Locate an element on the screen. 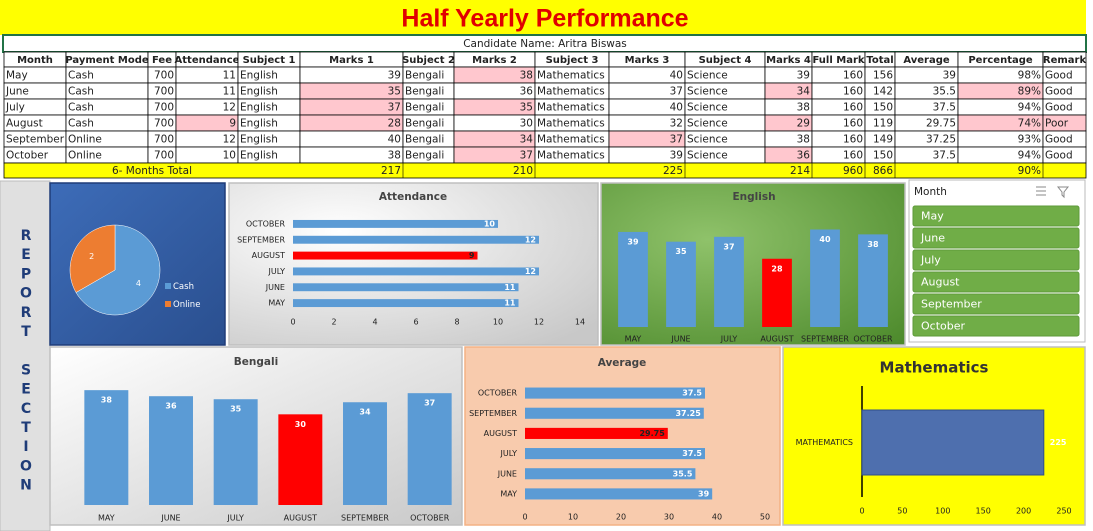 This screenshot has height=531, width=1093. cell-text: 94% is located at coordinates (1029, 108).